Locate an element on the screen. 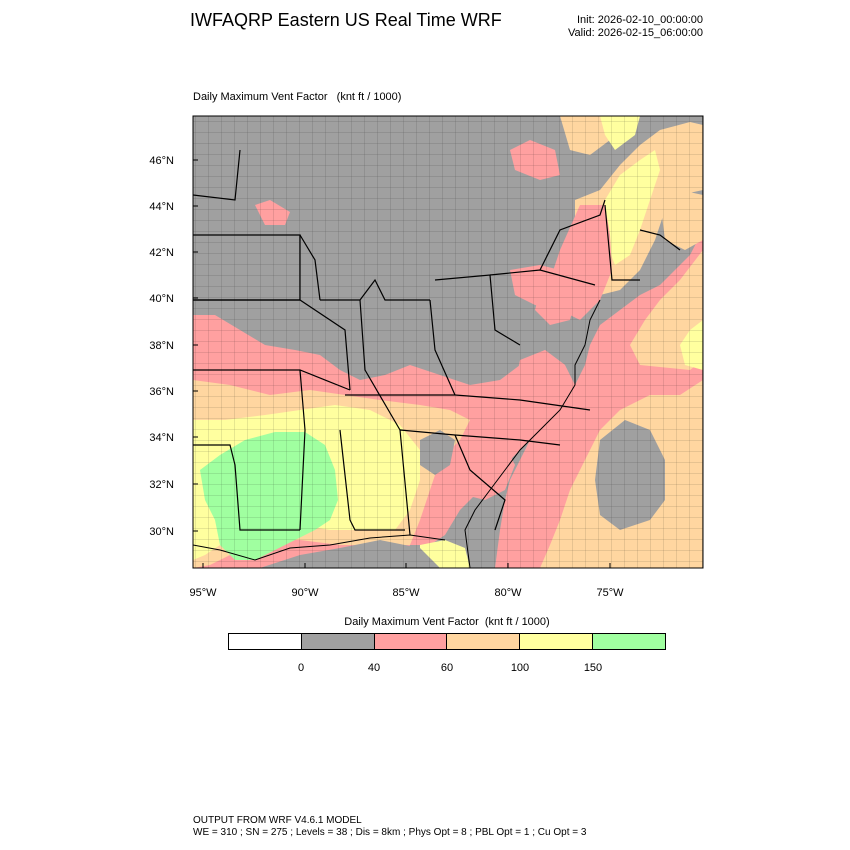 The height and width of the screenshot is (850, 850). lon-label: 75°W is located at coordinates (610, 593).